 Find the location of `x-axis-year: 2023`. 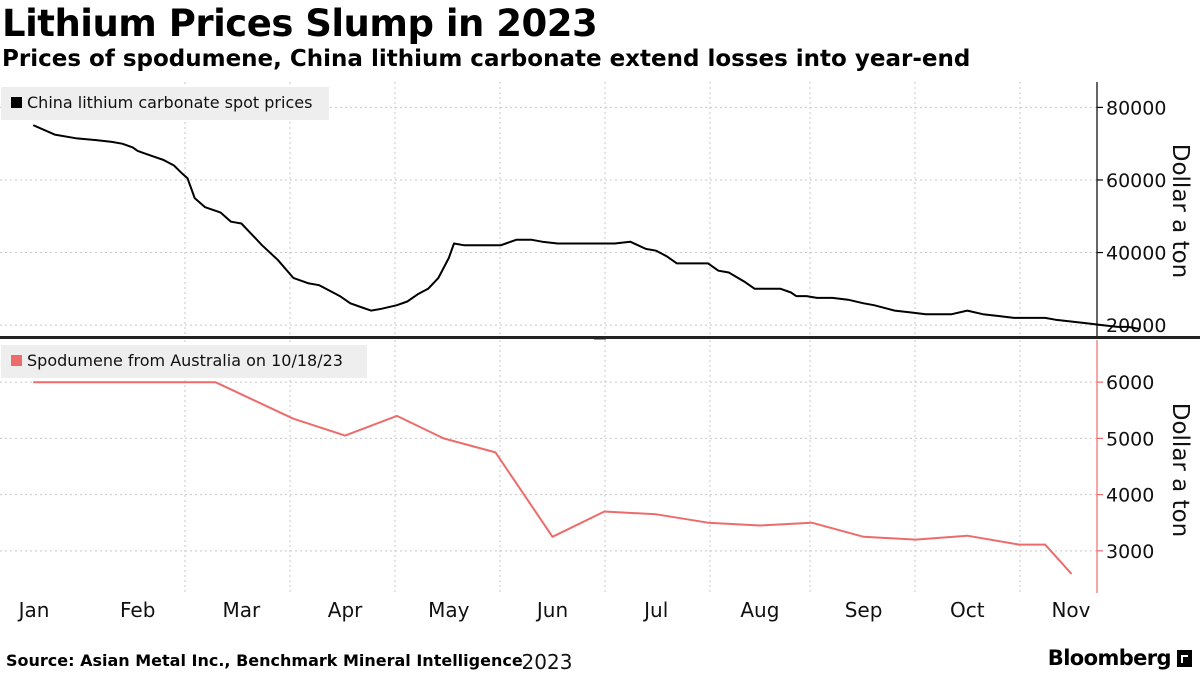

x-axis-year: 2023 is located at coordinates (547, 662).